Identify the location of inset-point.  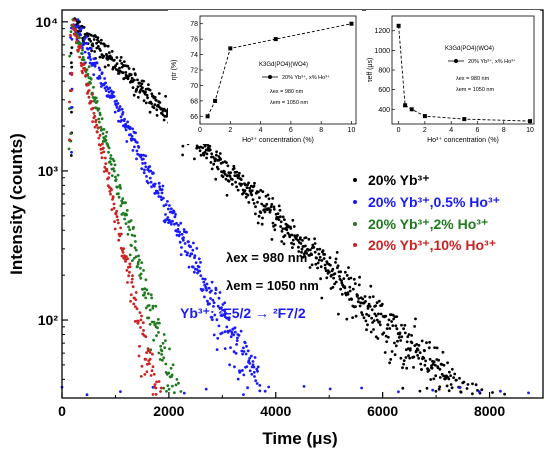
(275, 39).